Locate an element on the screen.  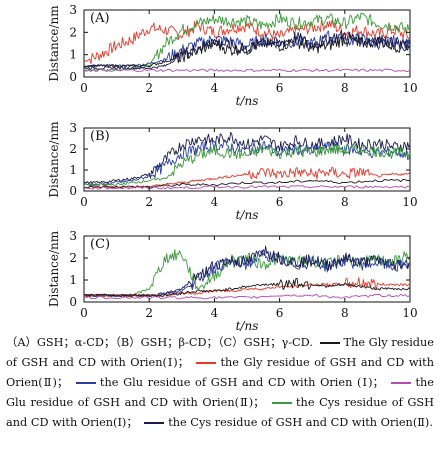
panel-label: (A) is located at coordinates (100, 18).